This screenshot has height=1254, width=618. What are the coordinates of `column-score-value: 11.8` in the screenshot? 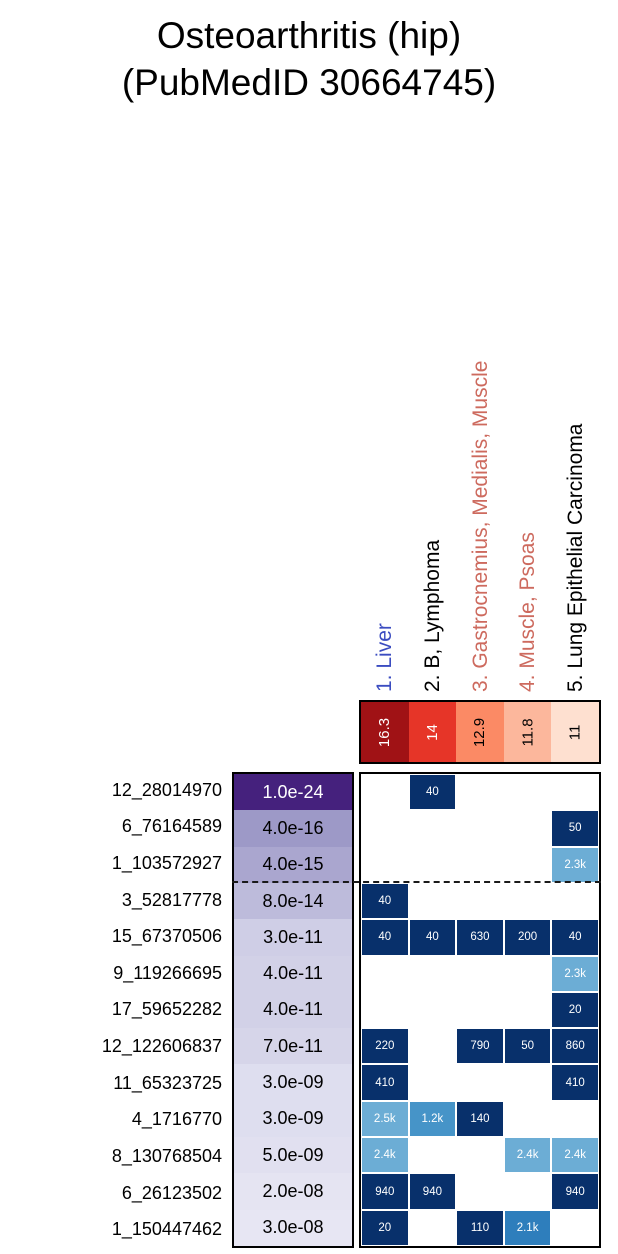 It's located at (528, 732).